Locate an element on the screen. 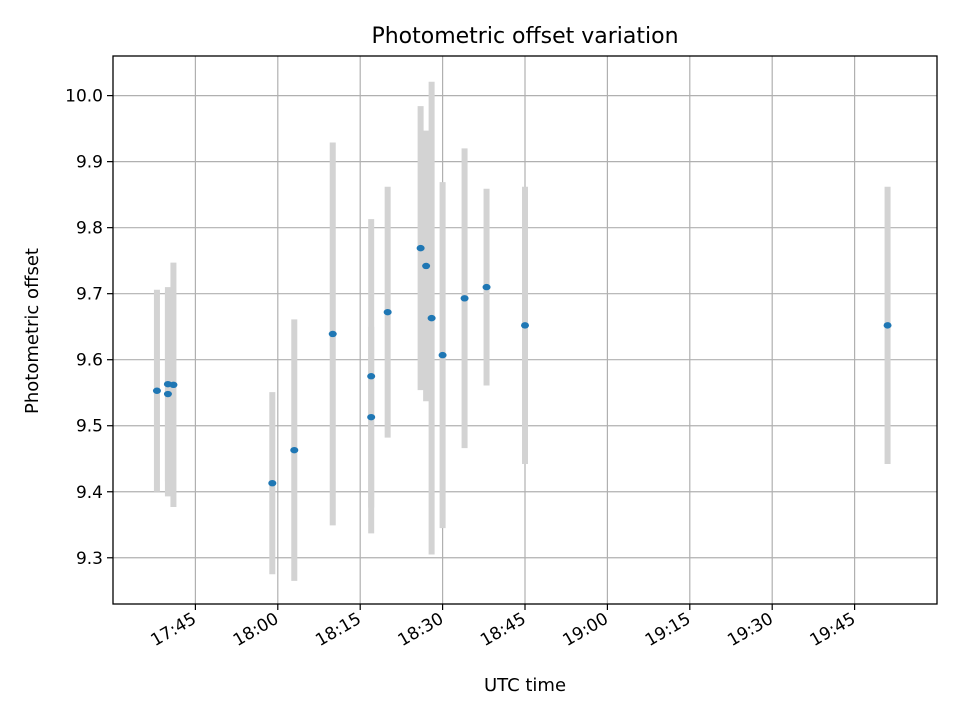 This screenshot has width=960, height=720. y-tick-label: 10.0 is located at coordinates (84, 97).